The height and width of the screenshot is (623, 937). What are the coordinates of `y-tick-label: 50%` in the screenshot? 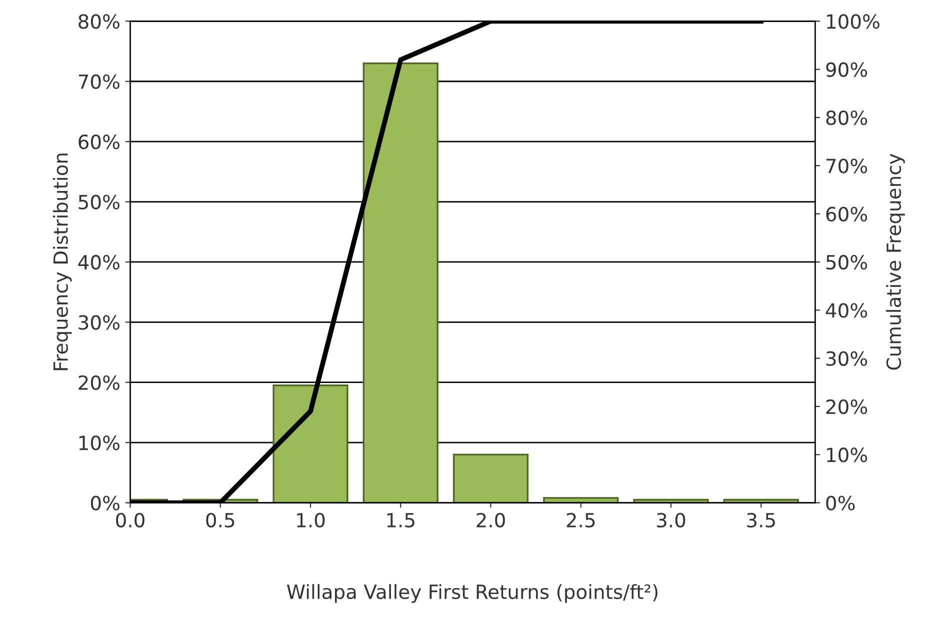 It's located at (99, 202).